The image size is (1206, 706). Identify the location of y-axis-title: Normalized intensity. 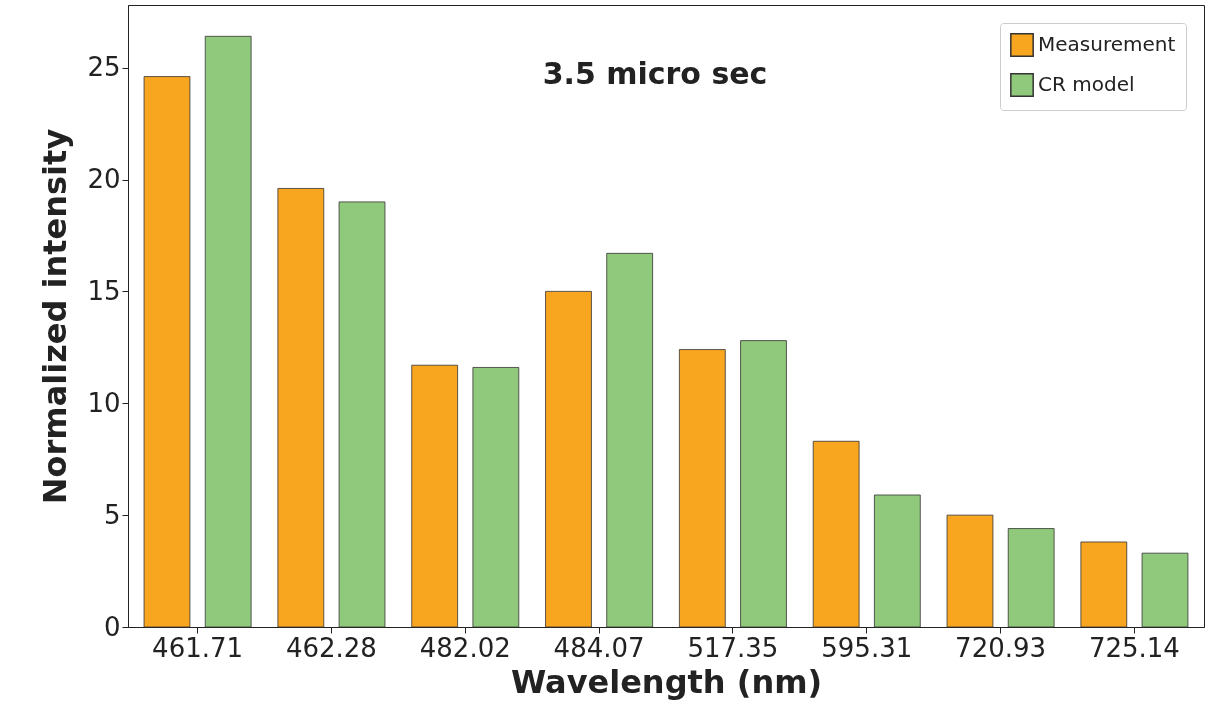
(55, 316).